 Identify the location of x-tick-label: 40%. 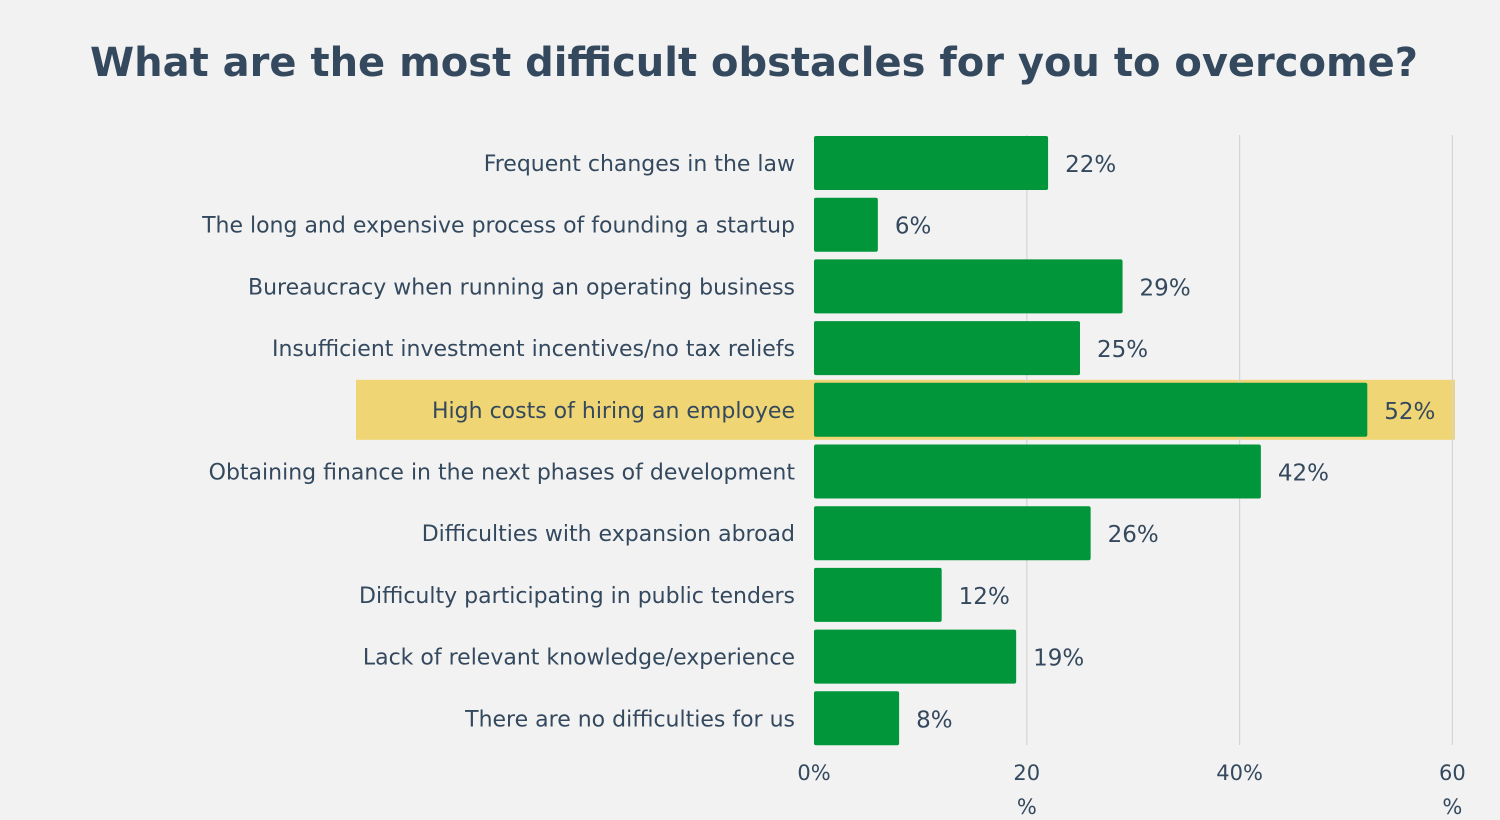
(1239, 773).